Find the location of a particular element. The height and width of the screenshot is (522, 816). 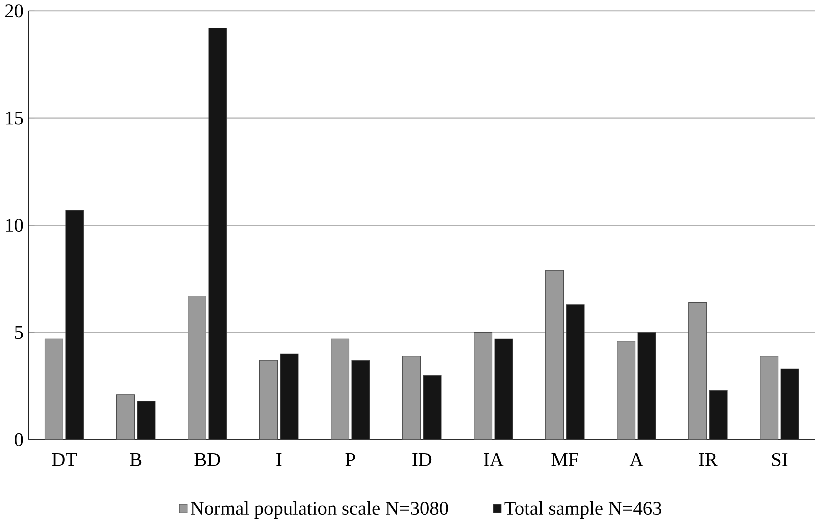

x-tick-label: B is located at coordinates (136, 459).